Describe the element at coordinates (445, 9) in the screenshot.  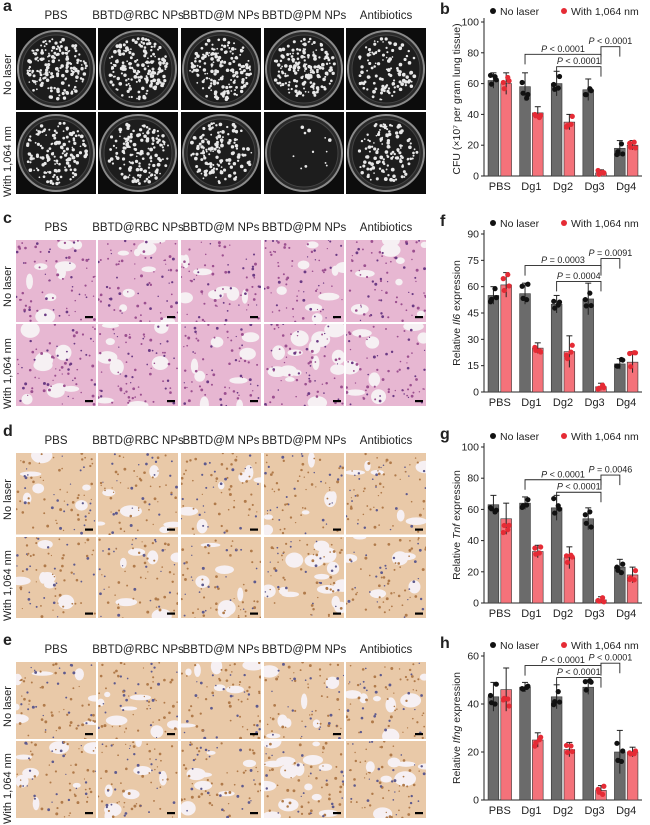
I see `panel-label: b` at that location.